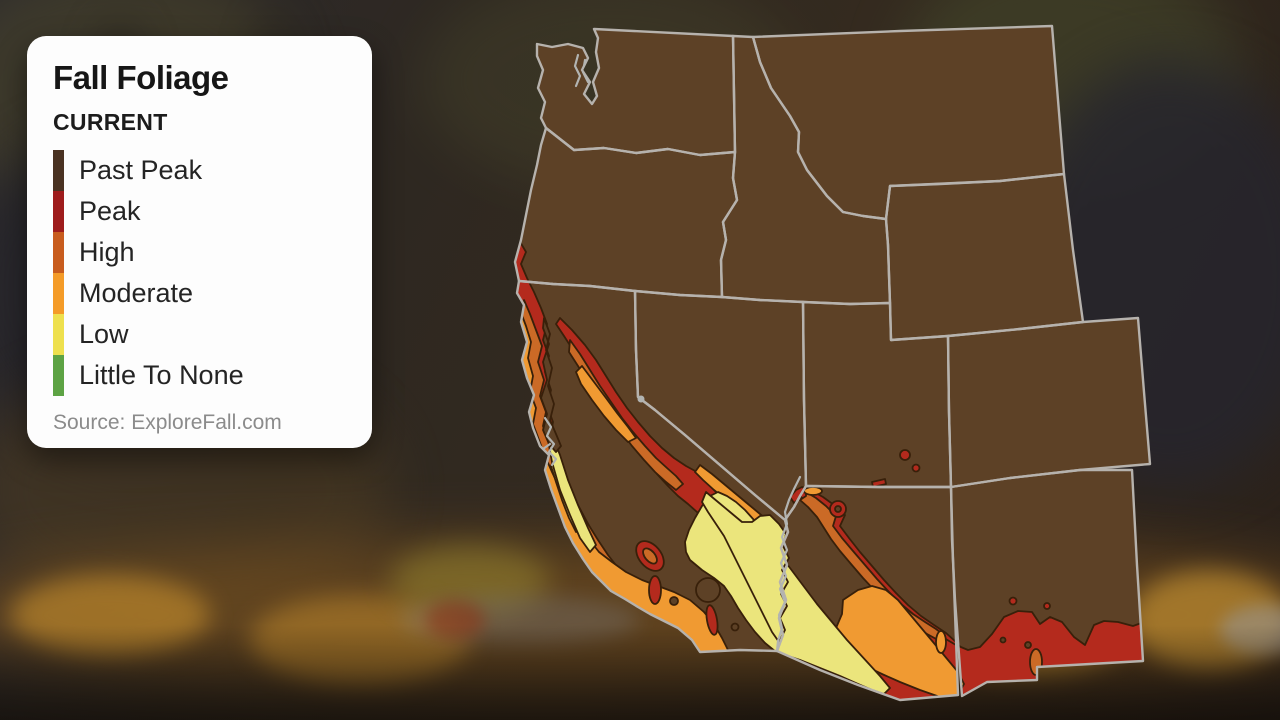  What do you see at coordinates (788, 564) in the screenshot?
I see `colorado-river` at bounding box center [788, 564].